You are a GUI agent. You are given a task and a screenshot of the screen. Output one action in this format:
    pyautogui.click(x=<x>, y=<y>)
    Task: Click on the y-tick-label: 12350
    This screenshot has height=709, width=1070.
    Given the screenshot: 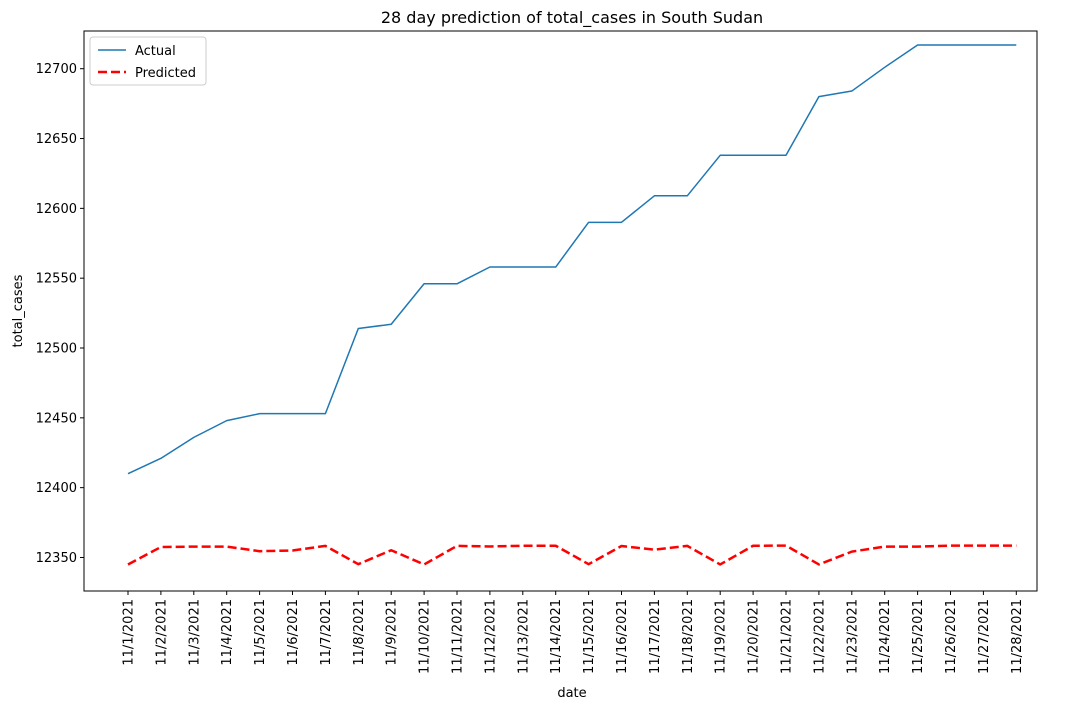 What is the action you would take?
    pyautogui.click(x=56, y=558)
    